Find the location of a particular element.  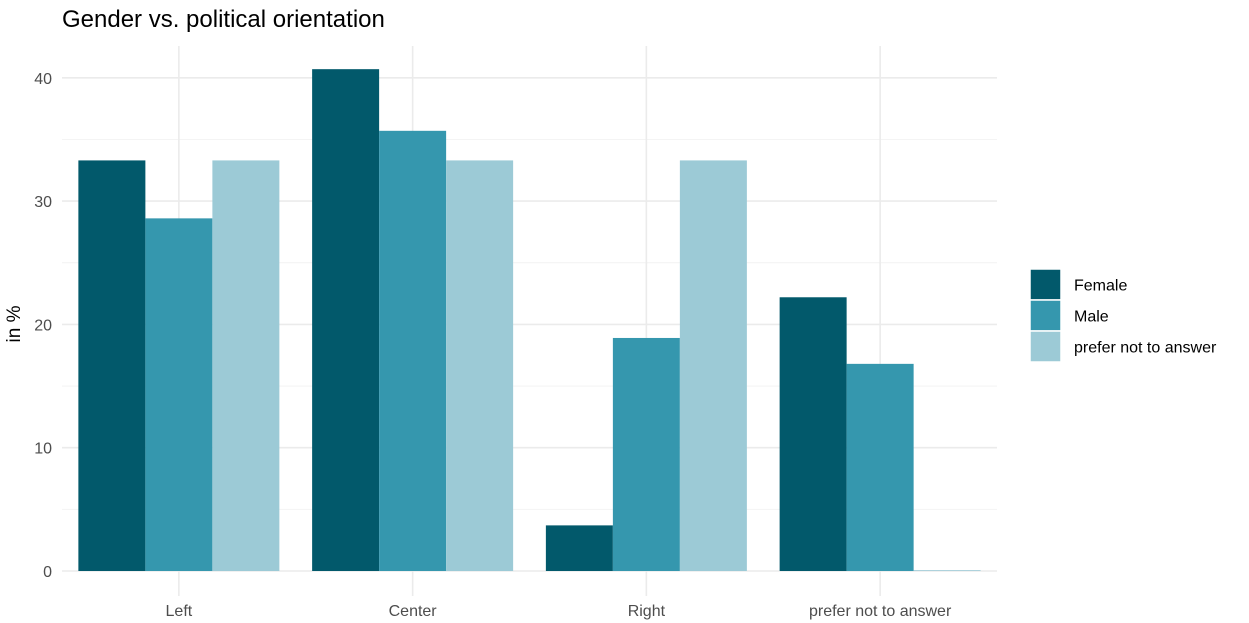

legend: Female Male prefer not to answer is located at coordinates (1123, 315).